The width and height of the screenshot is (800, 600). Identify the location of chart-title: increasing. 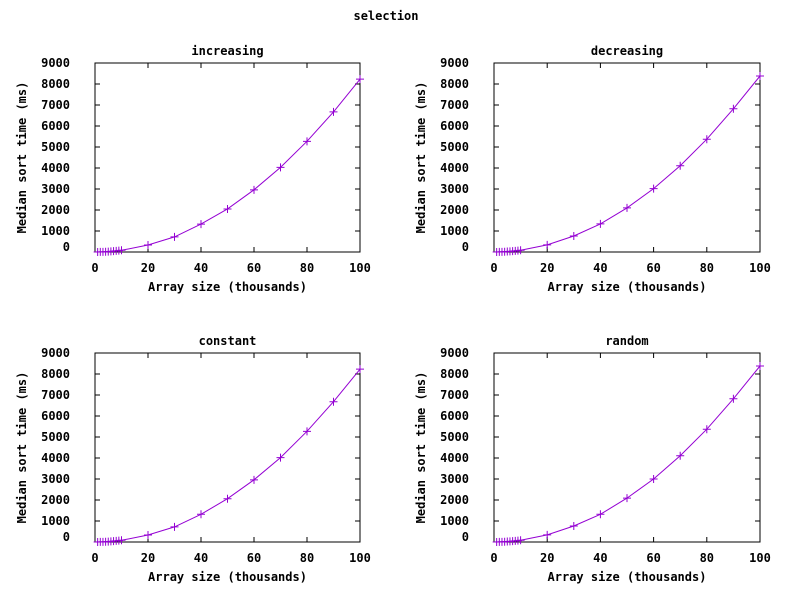
(227, 51).